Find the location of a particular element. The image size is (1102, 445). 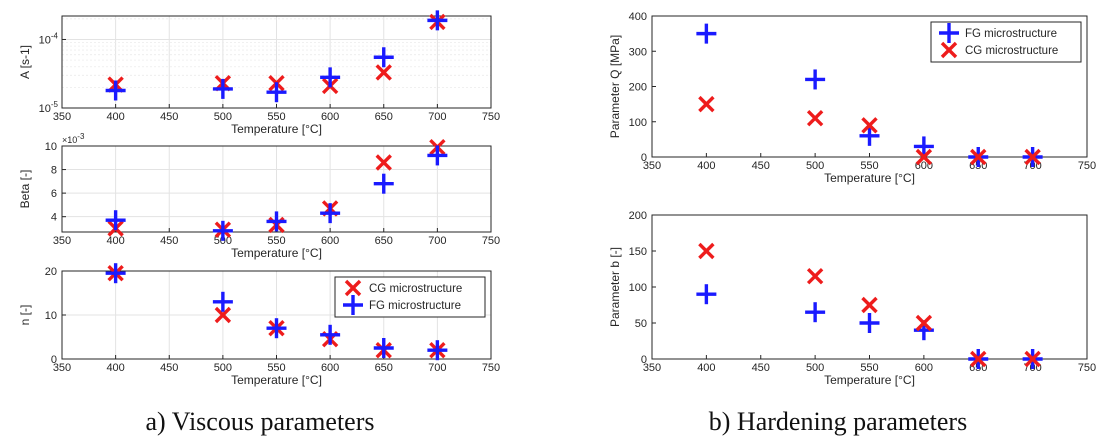

plot-area is located at coordinates (869, 287).